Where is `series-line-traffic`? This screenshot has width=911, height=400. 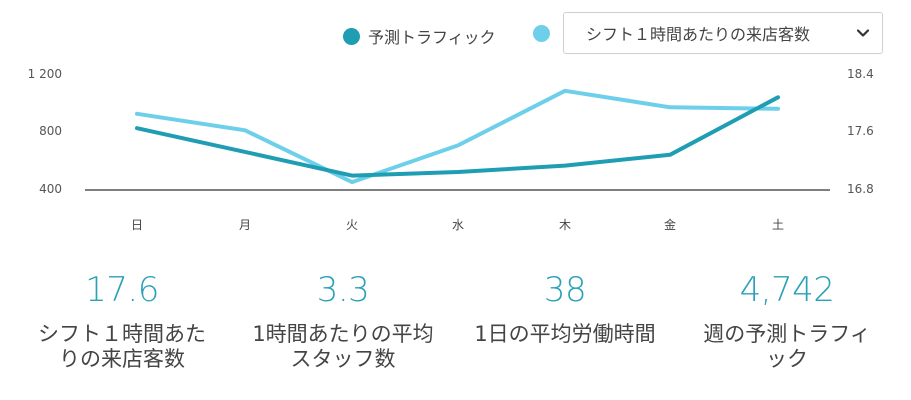 series-line-traffic is located at coordinates (457, 136).